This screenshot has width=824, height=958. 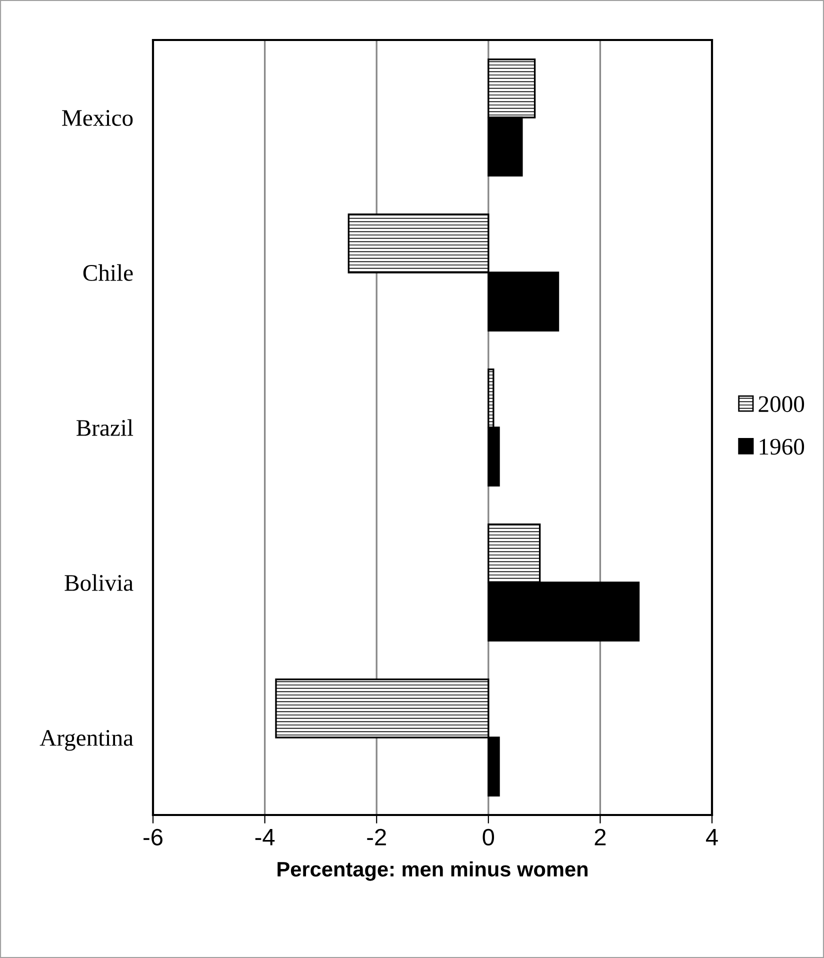 What do you see at coordinates (99, 582) in the screenshot?
I see `y-tick-label: Bolivia` at bounding box center [99, 582].